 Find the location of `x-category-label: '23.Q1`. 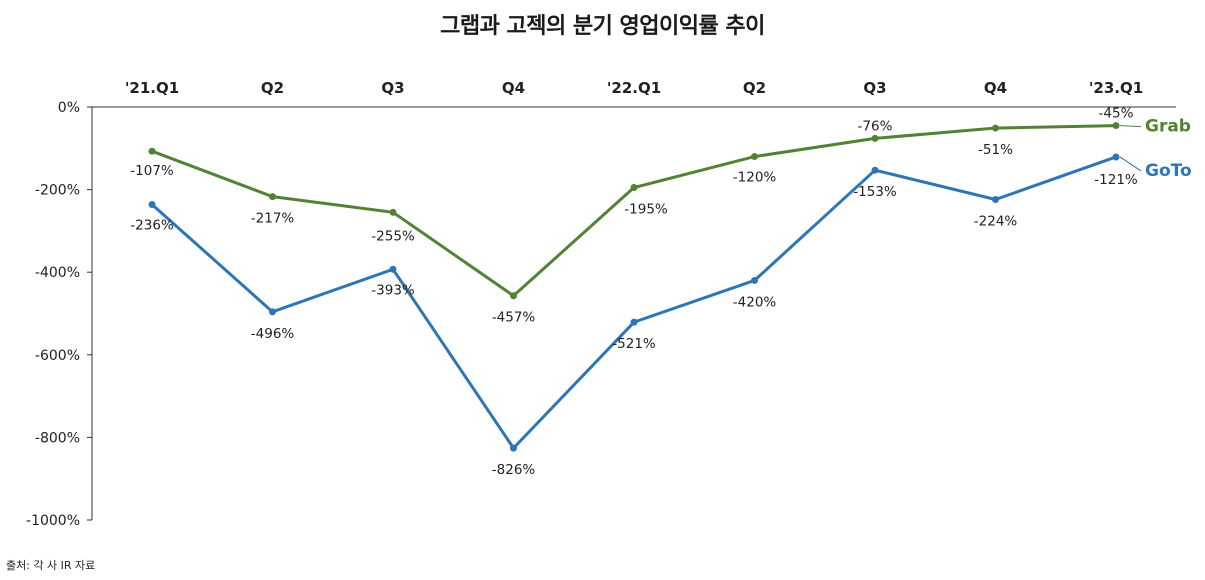

x-category-label: '23.Q1 is located at coordinates (1116, 88).